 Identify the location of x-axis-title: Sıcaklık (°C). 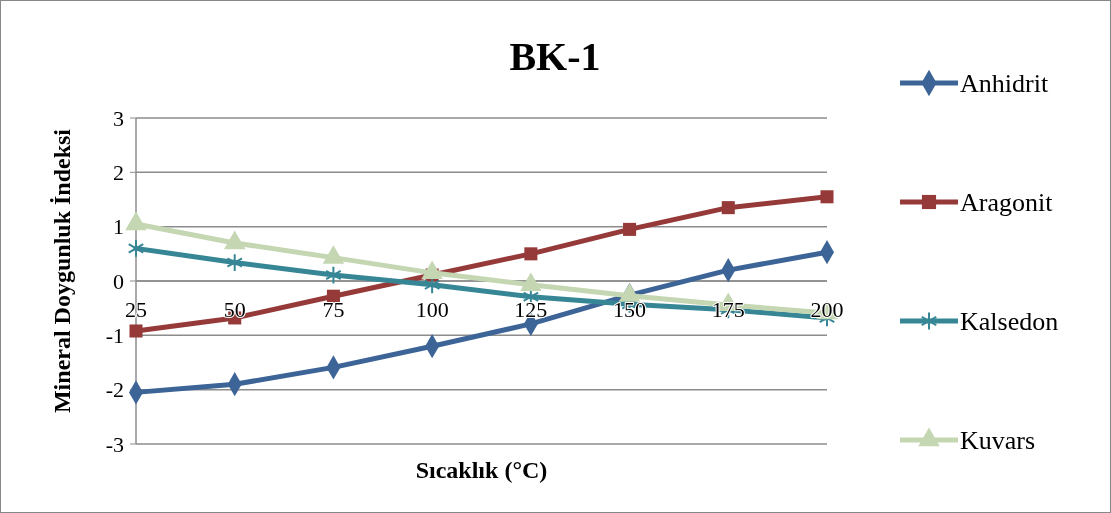
(481, 470).